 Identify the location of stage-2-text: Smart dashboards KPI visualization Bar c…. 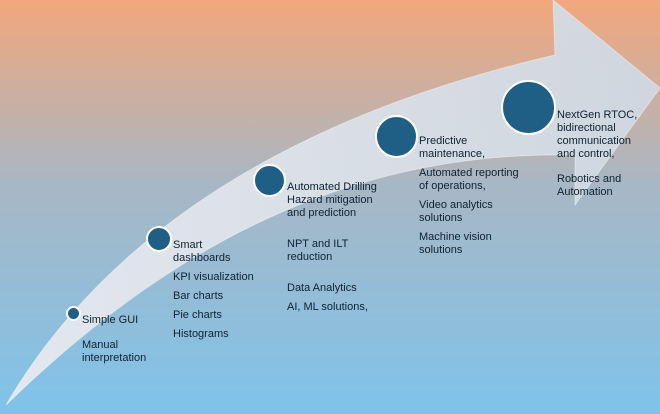
(213, 293).